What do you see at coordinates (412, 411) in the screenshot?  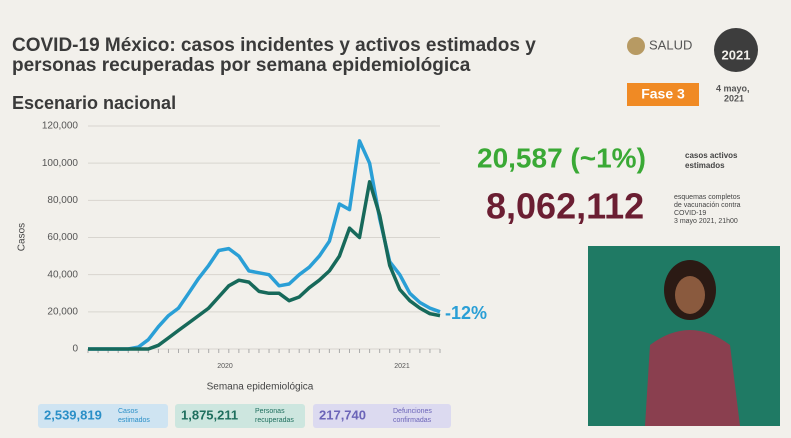 I see `footer-label: Defunciones` at bounding box center [412, 411].